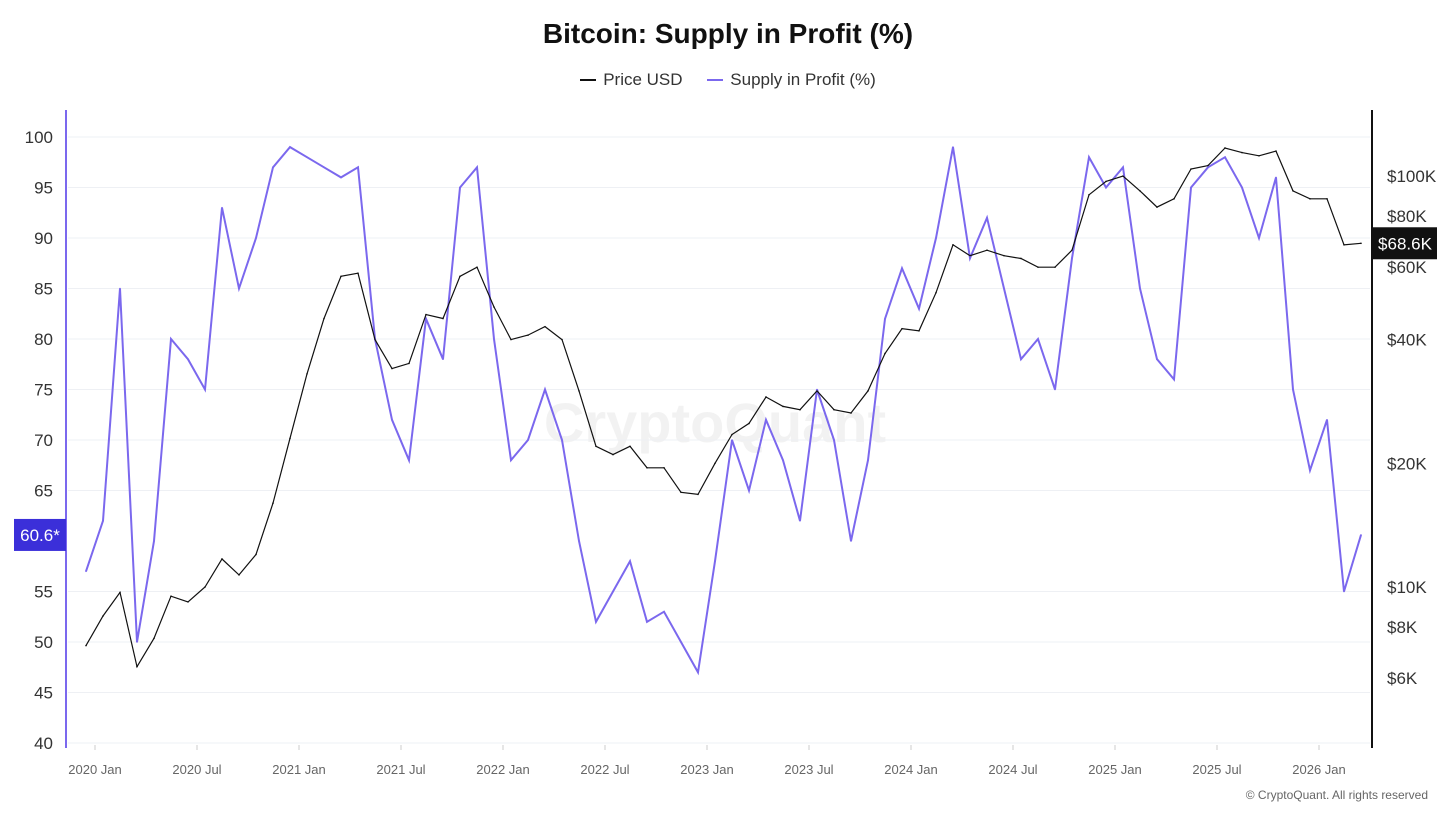 The width and height of the screenshot is (1456, 818). What do you see at coordinates (1407, 340) in the screenshot?
I see `y-right-tick-label: $40K` at bounding box center [1407, 340].